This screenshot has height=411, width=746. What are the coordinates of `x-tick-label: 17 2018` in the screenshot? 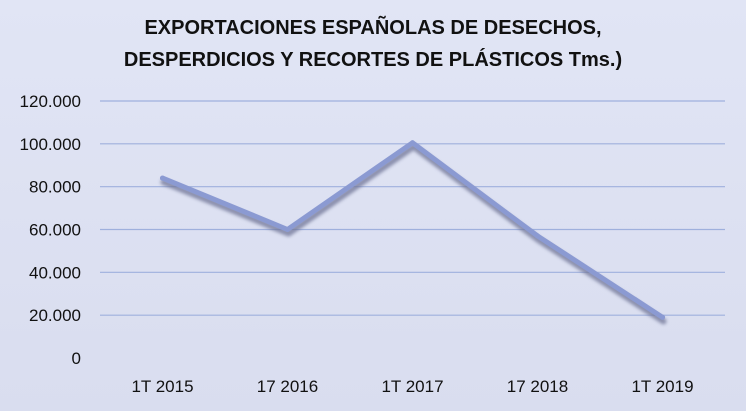 It's located at (537, 386).